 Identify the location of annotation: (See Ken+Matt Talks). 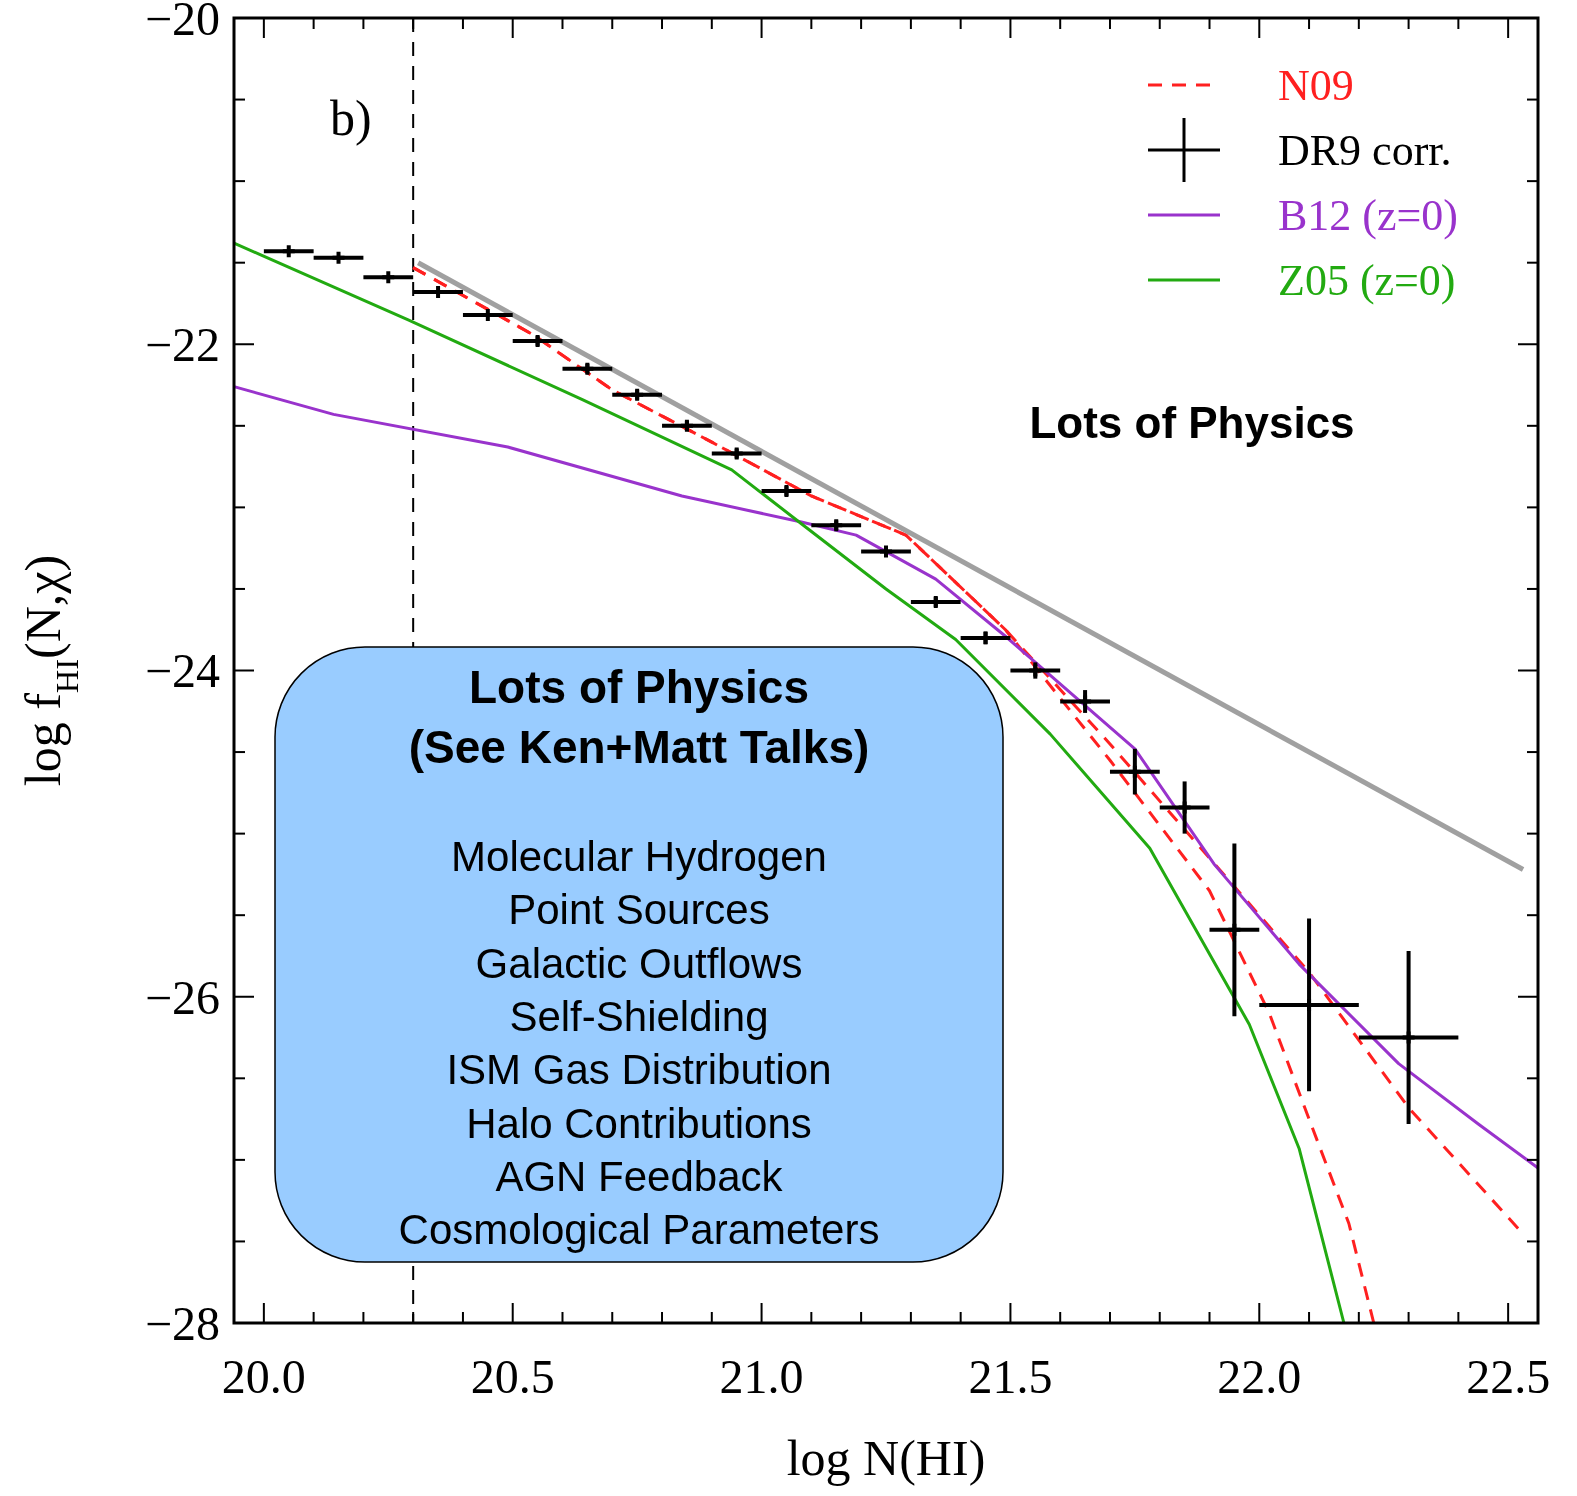
(639, 747).